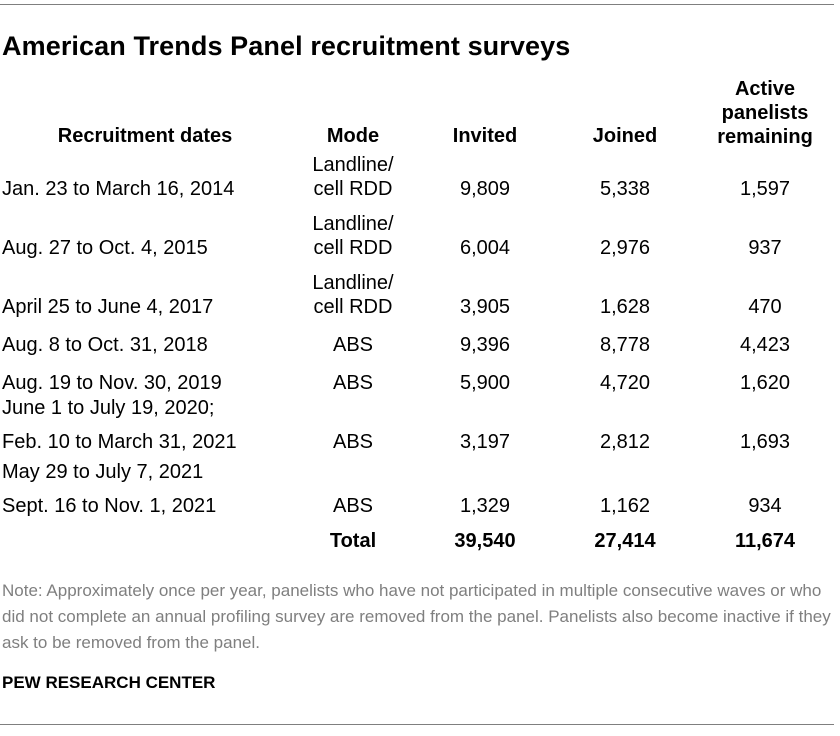 The image size is (840, 736). Describe the element at coordinates (765, 189) in the screenshot. I see `row-1-active: 1,597` at that location.